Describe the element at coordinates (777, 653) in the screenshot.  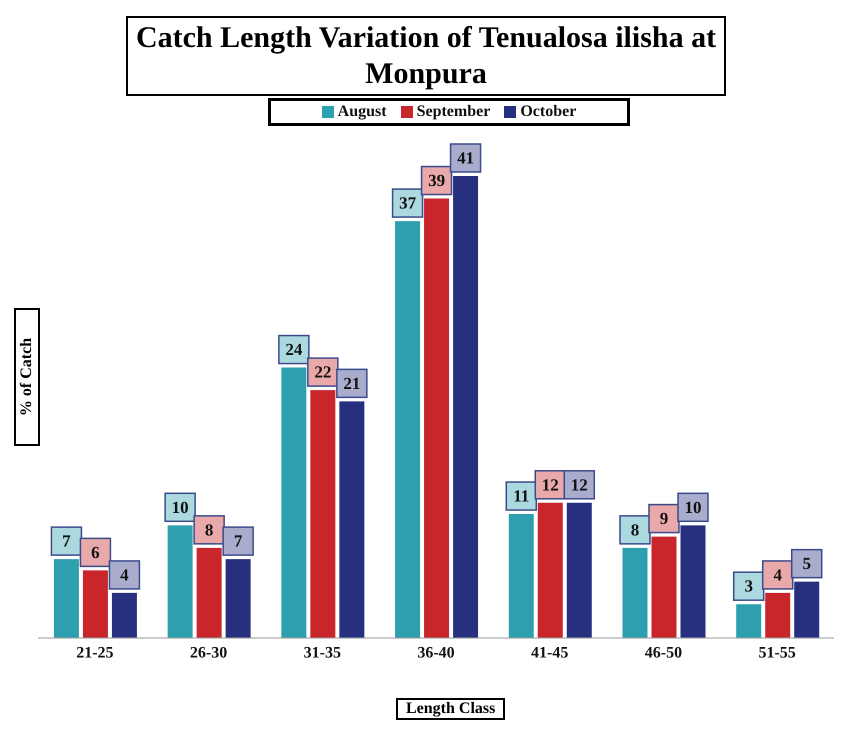
I see `x-tick-label: 51-55` at that location.